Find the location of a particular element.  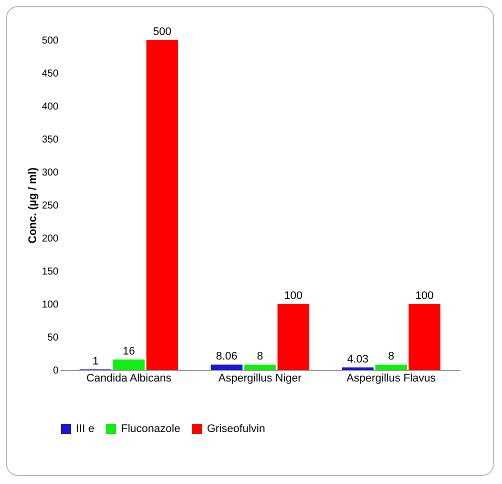

y-axis-title: Conc. (µg / ml) is located at coordinates (32, 205).